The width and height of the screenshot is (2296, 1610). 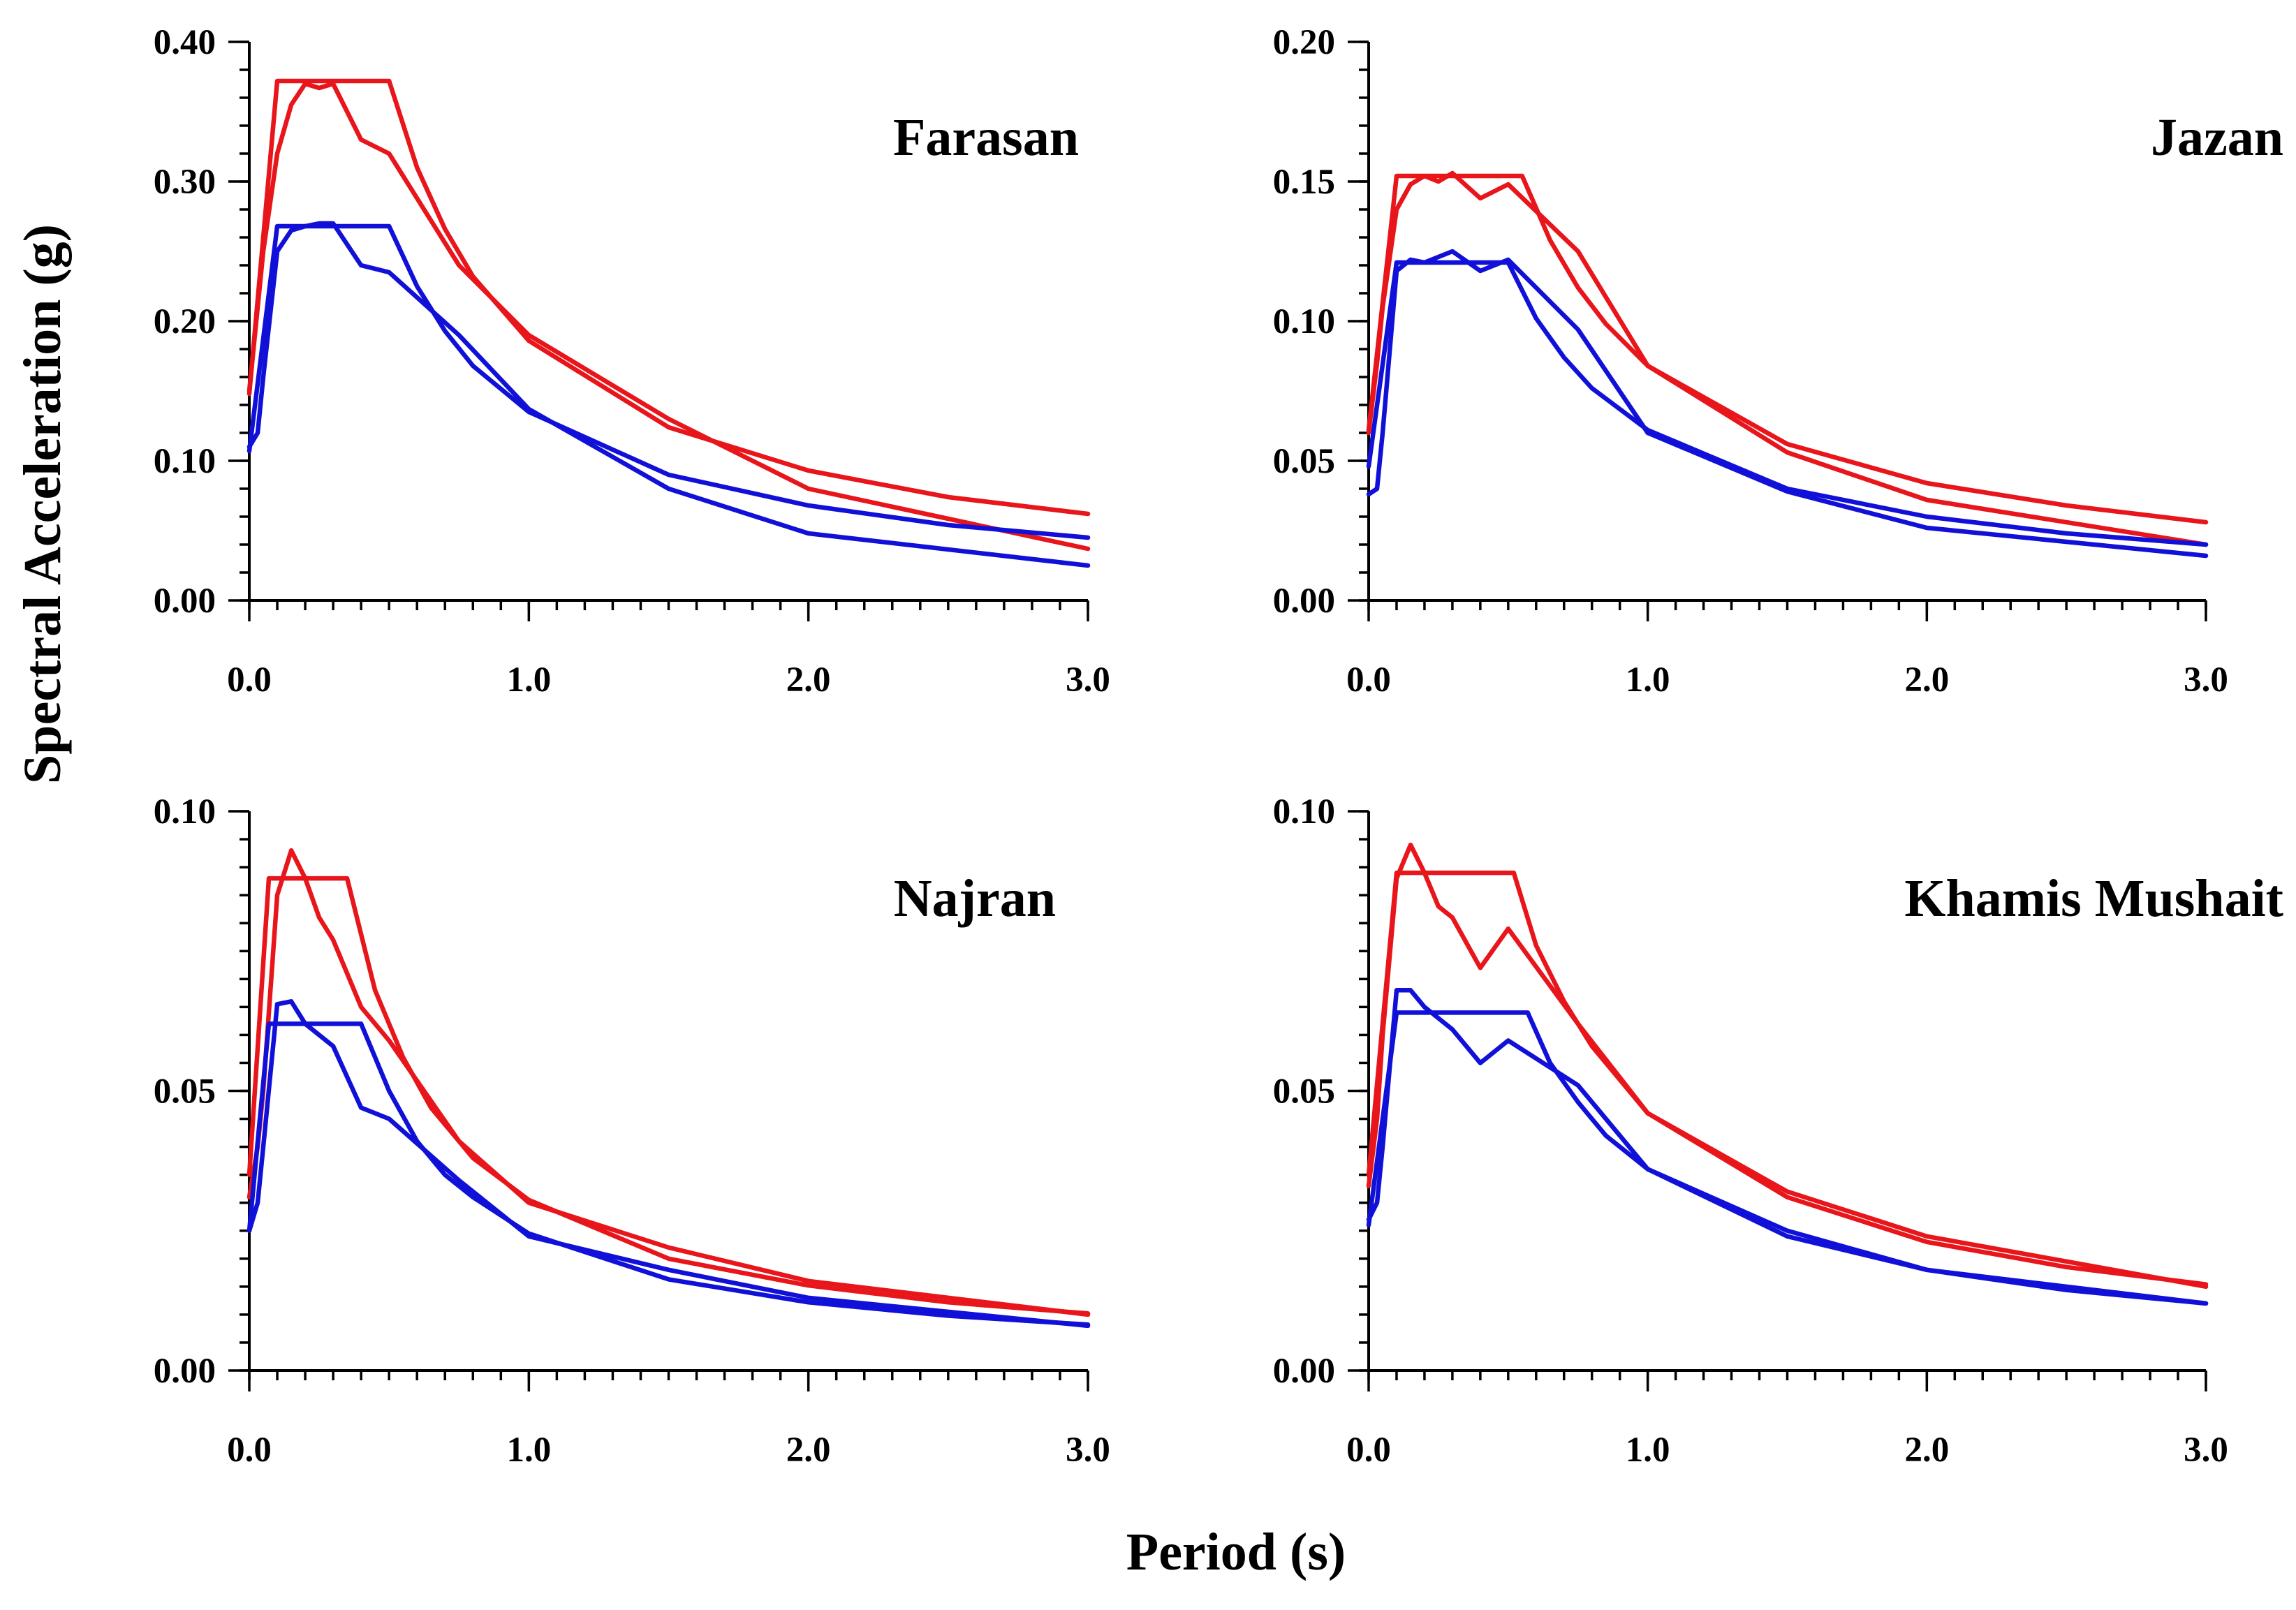 What do you see at coordinates (986, 137) in the screenshot?
I see `panel-title: Farasan` at bounding box center [986, 137].